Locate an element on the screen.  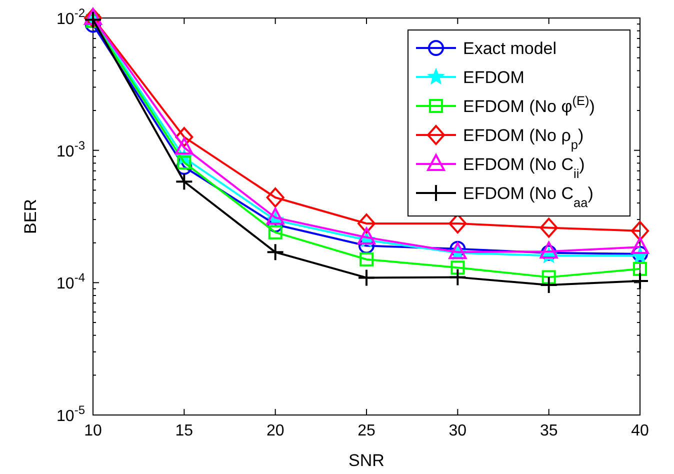
x-tick-label: 10 is located at coordinates (93, 431).